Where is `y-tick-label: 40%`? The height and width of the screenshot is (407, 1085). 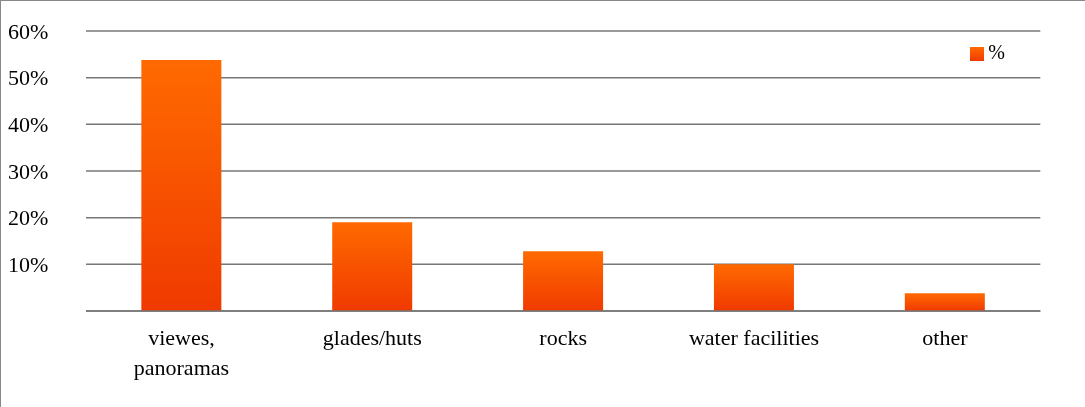 y-tick-label: 40% is located at coordinates (28, 125).